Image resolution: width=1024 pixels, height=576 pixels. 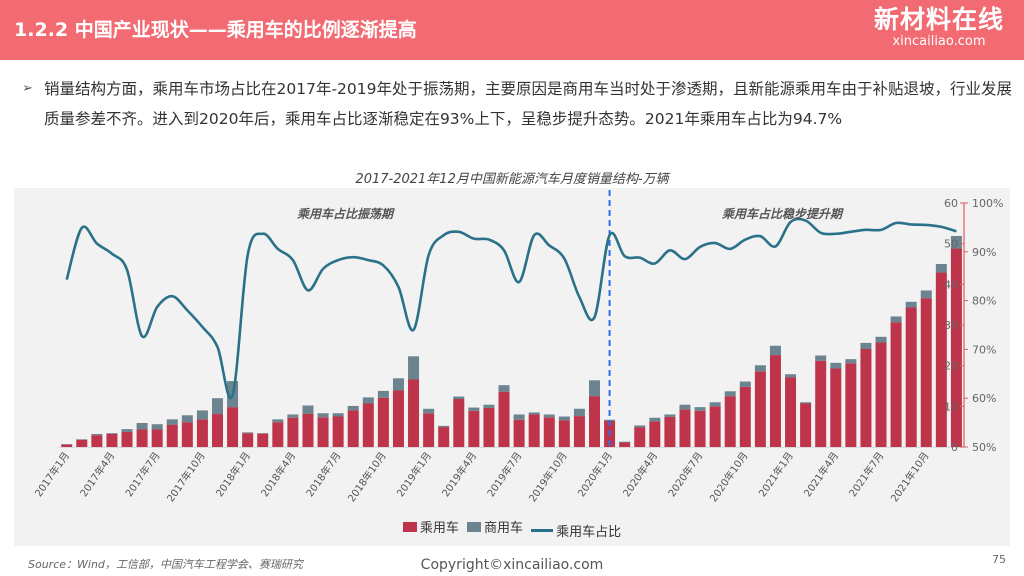 What do you see at coordinates (233, 474) in the screenshot?
I see `x-tick-label: 2018年1月` at bounding box center [233, 474].